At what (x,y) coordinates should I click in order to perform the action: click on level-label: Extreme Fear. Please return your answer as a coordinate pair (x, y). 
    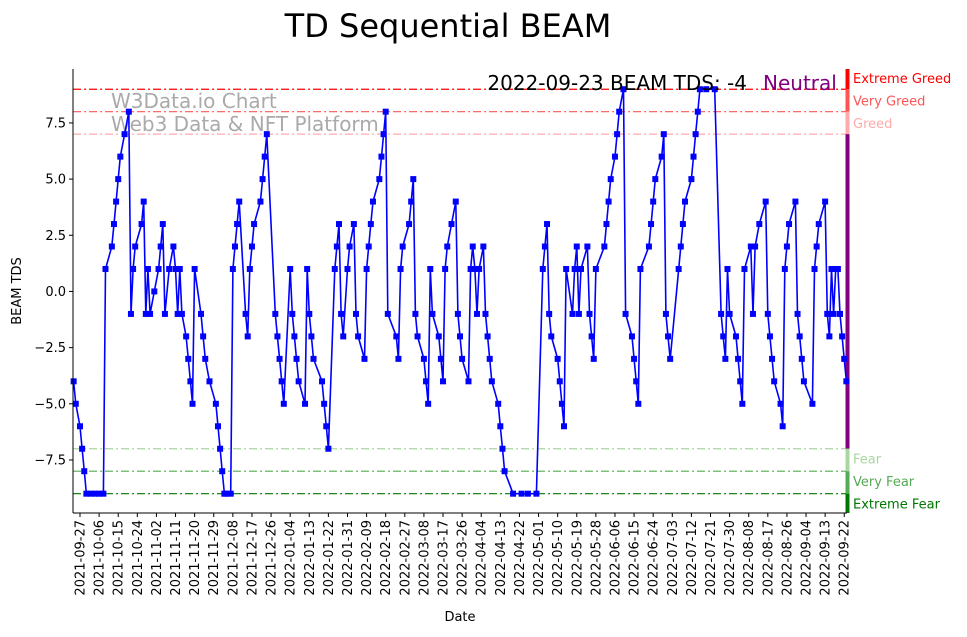
    Looking at the image, I should click on (897, 505).